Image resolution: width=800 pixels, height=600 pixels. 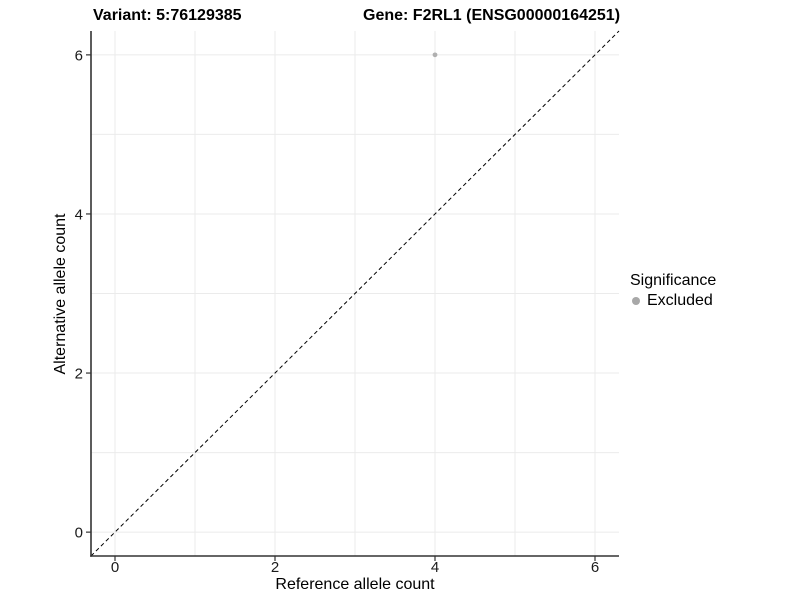 I want to click on x-tick-label: 4, so click(x=435, y=567).